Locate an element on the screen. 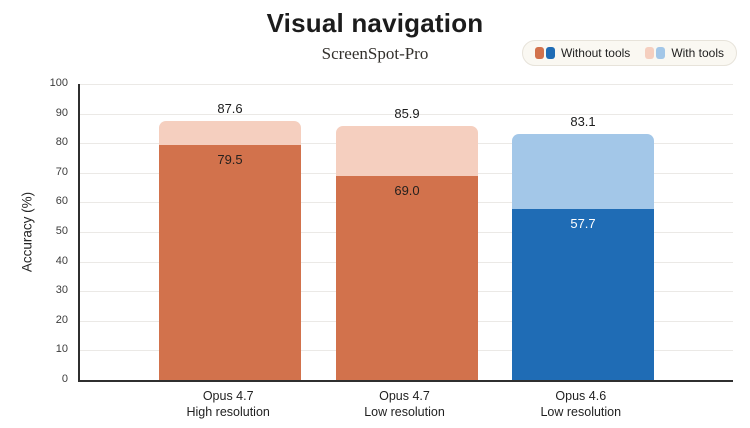 The image size is (750, 428). legend-entry-1: With tools is located at coordinates (684, 53).